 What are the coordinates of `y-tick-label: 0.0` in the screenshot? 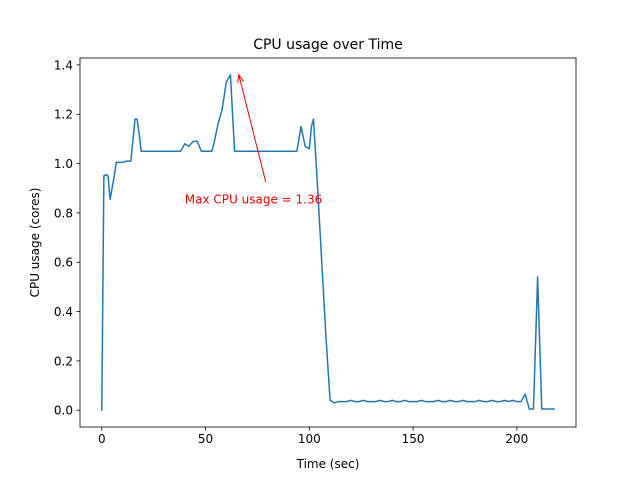 It's located at (63, 411).